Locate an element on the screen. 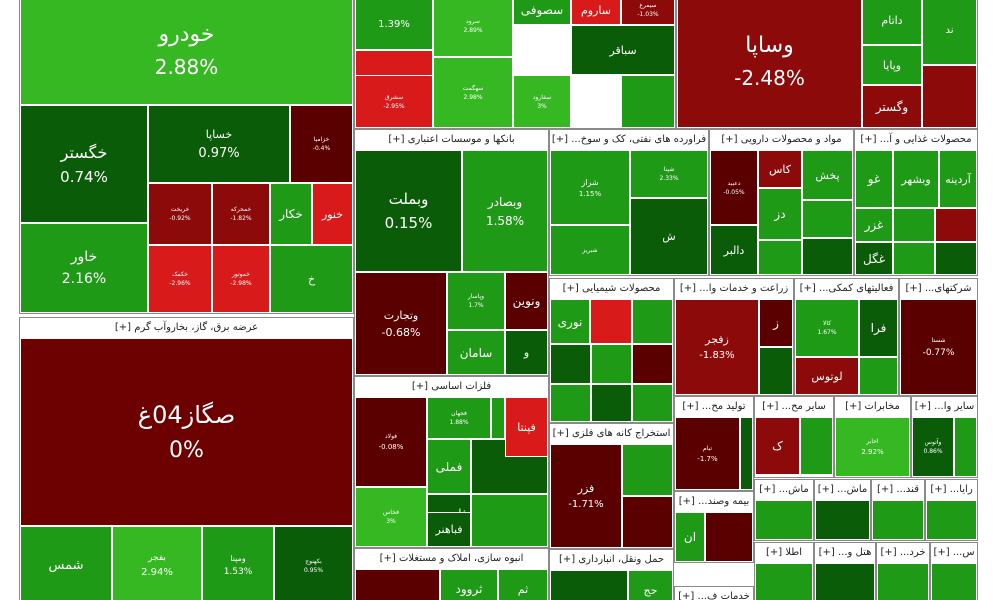 The height and width of the screenshot is (600, 1000). sector-header: قند... [+] is located at coordinates (898, 490).